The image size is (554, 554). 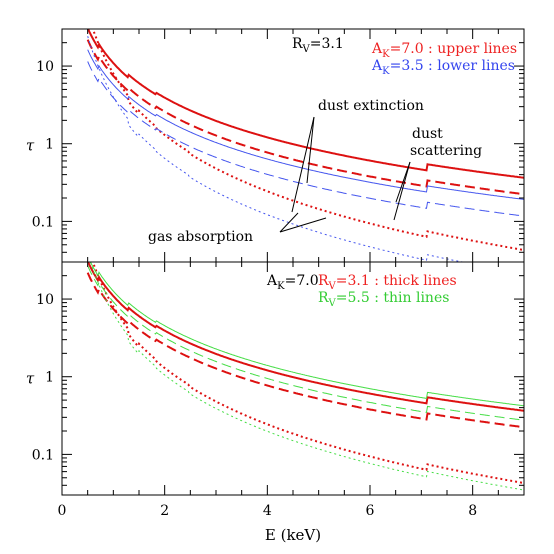 What do you see at coordinates (293, 535) in the screenshot?
I see `x-axis-label: E (keV)` at bounding box center [293, 535].